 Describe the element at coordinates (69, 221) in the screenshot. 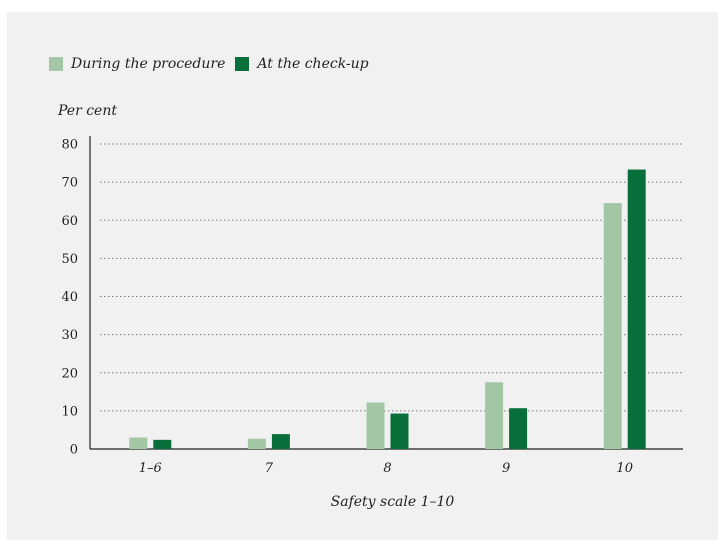

I see `y-tick-label: 60` at that location.